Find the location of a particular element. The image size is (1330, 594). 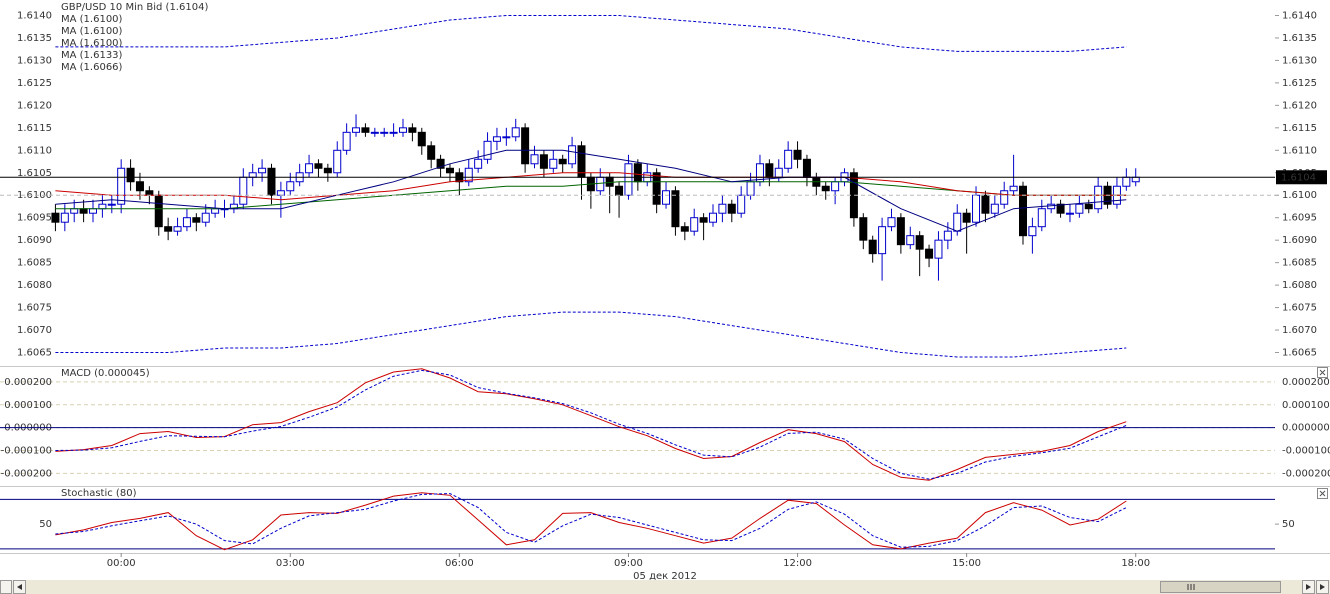

y-tick-label-right: 1.6140 is located at coordinates (1299, 15).